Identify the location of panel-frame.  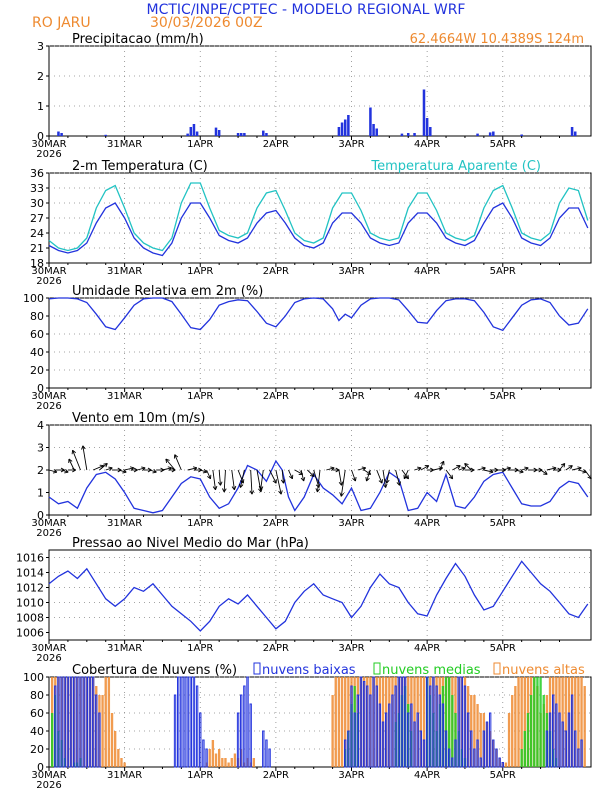
(320, 595).